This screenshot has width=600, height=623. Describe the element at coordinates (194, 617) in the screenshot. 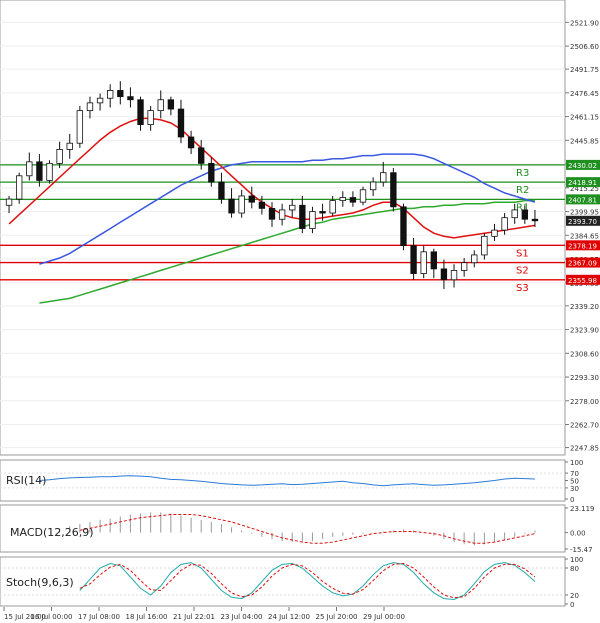

I see `x-tick-label: 21 Jul 22:01` at that location.